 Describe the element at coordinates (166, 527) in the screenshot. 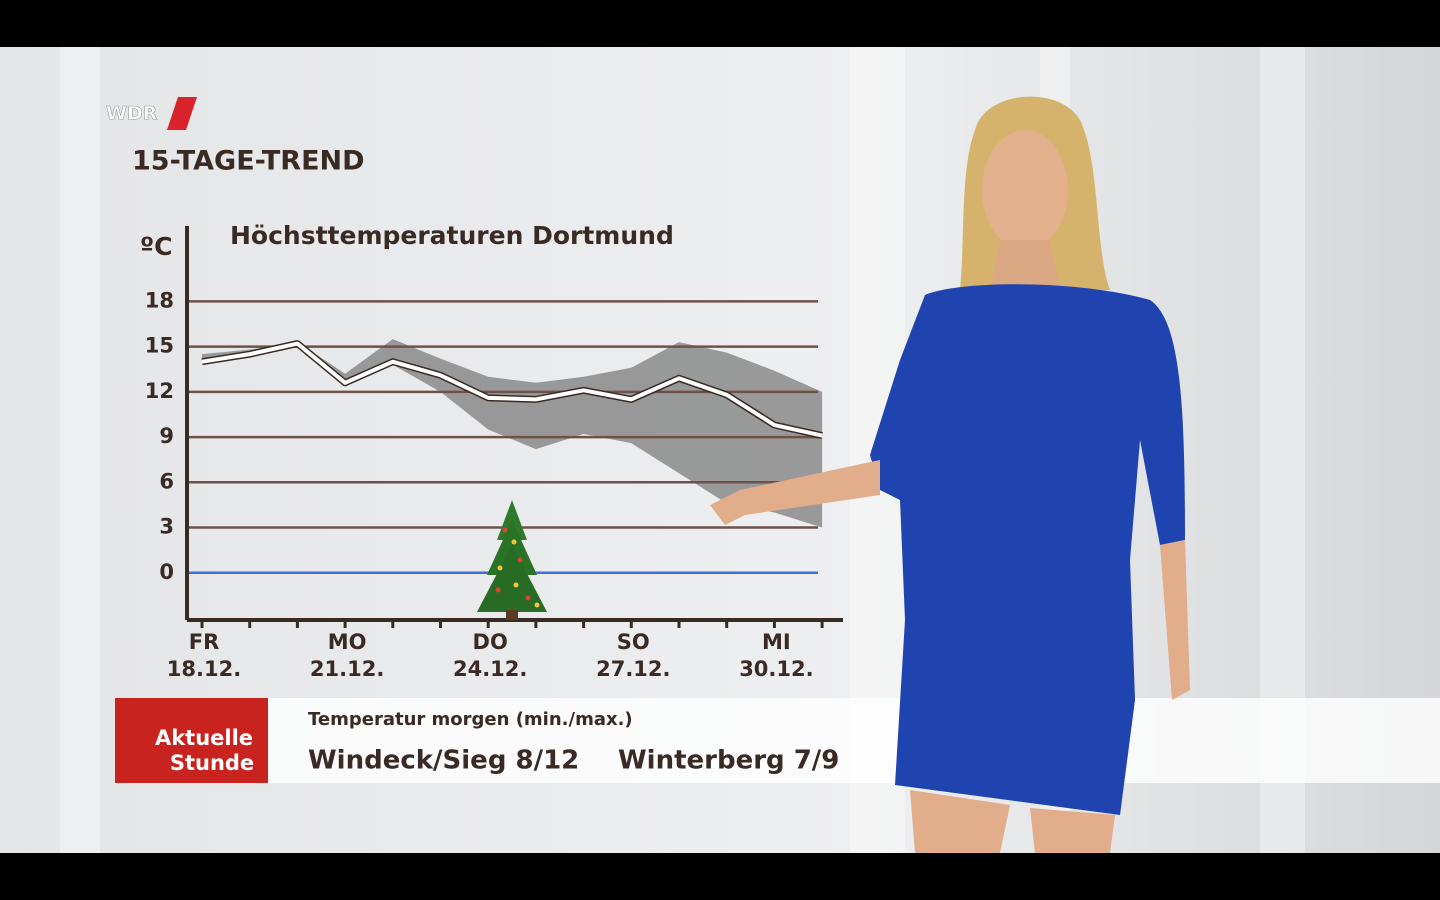

I see `y-tick-label: 3` at that location.